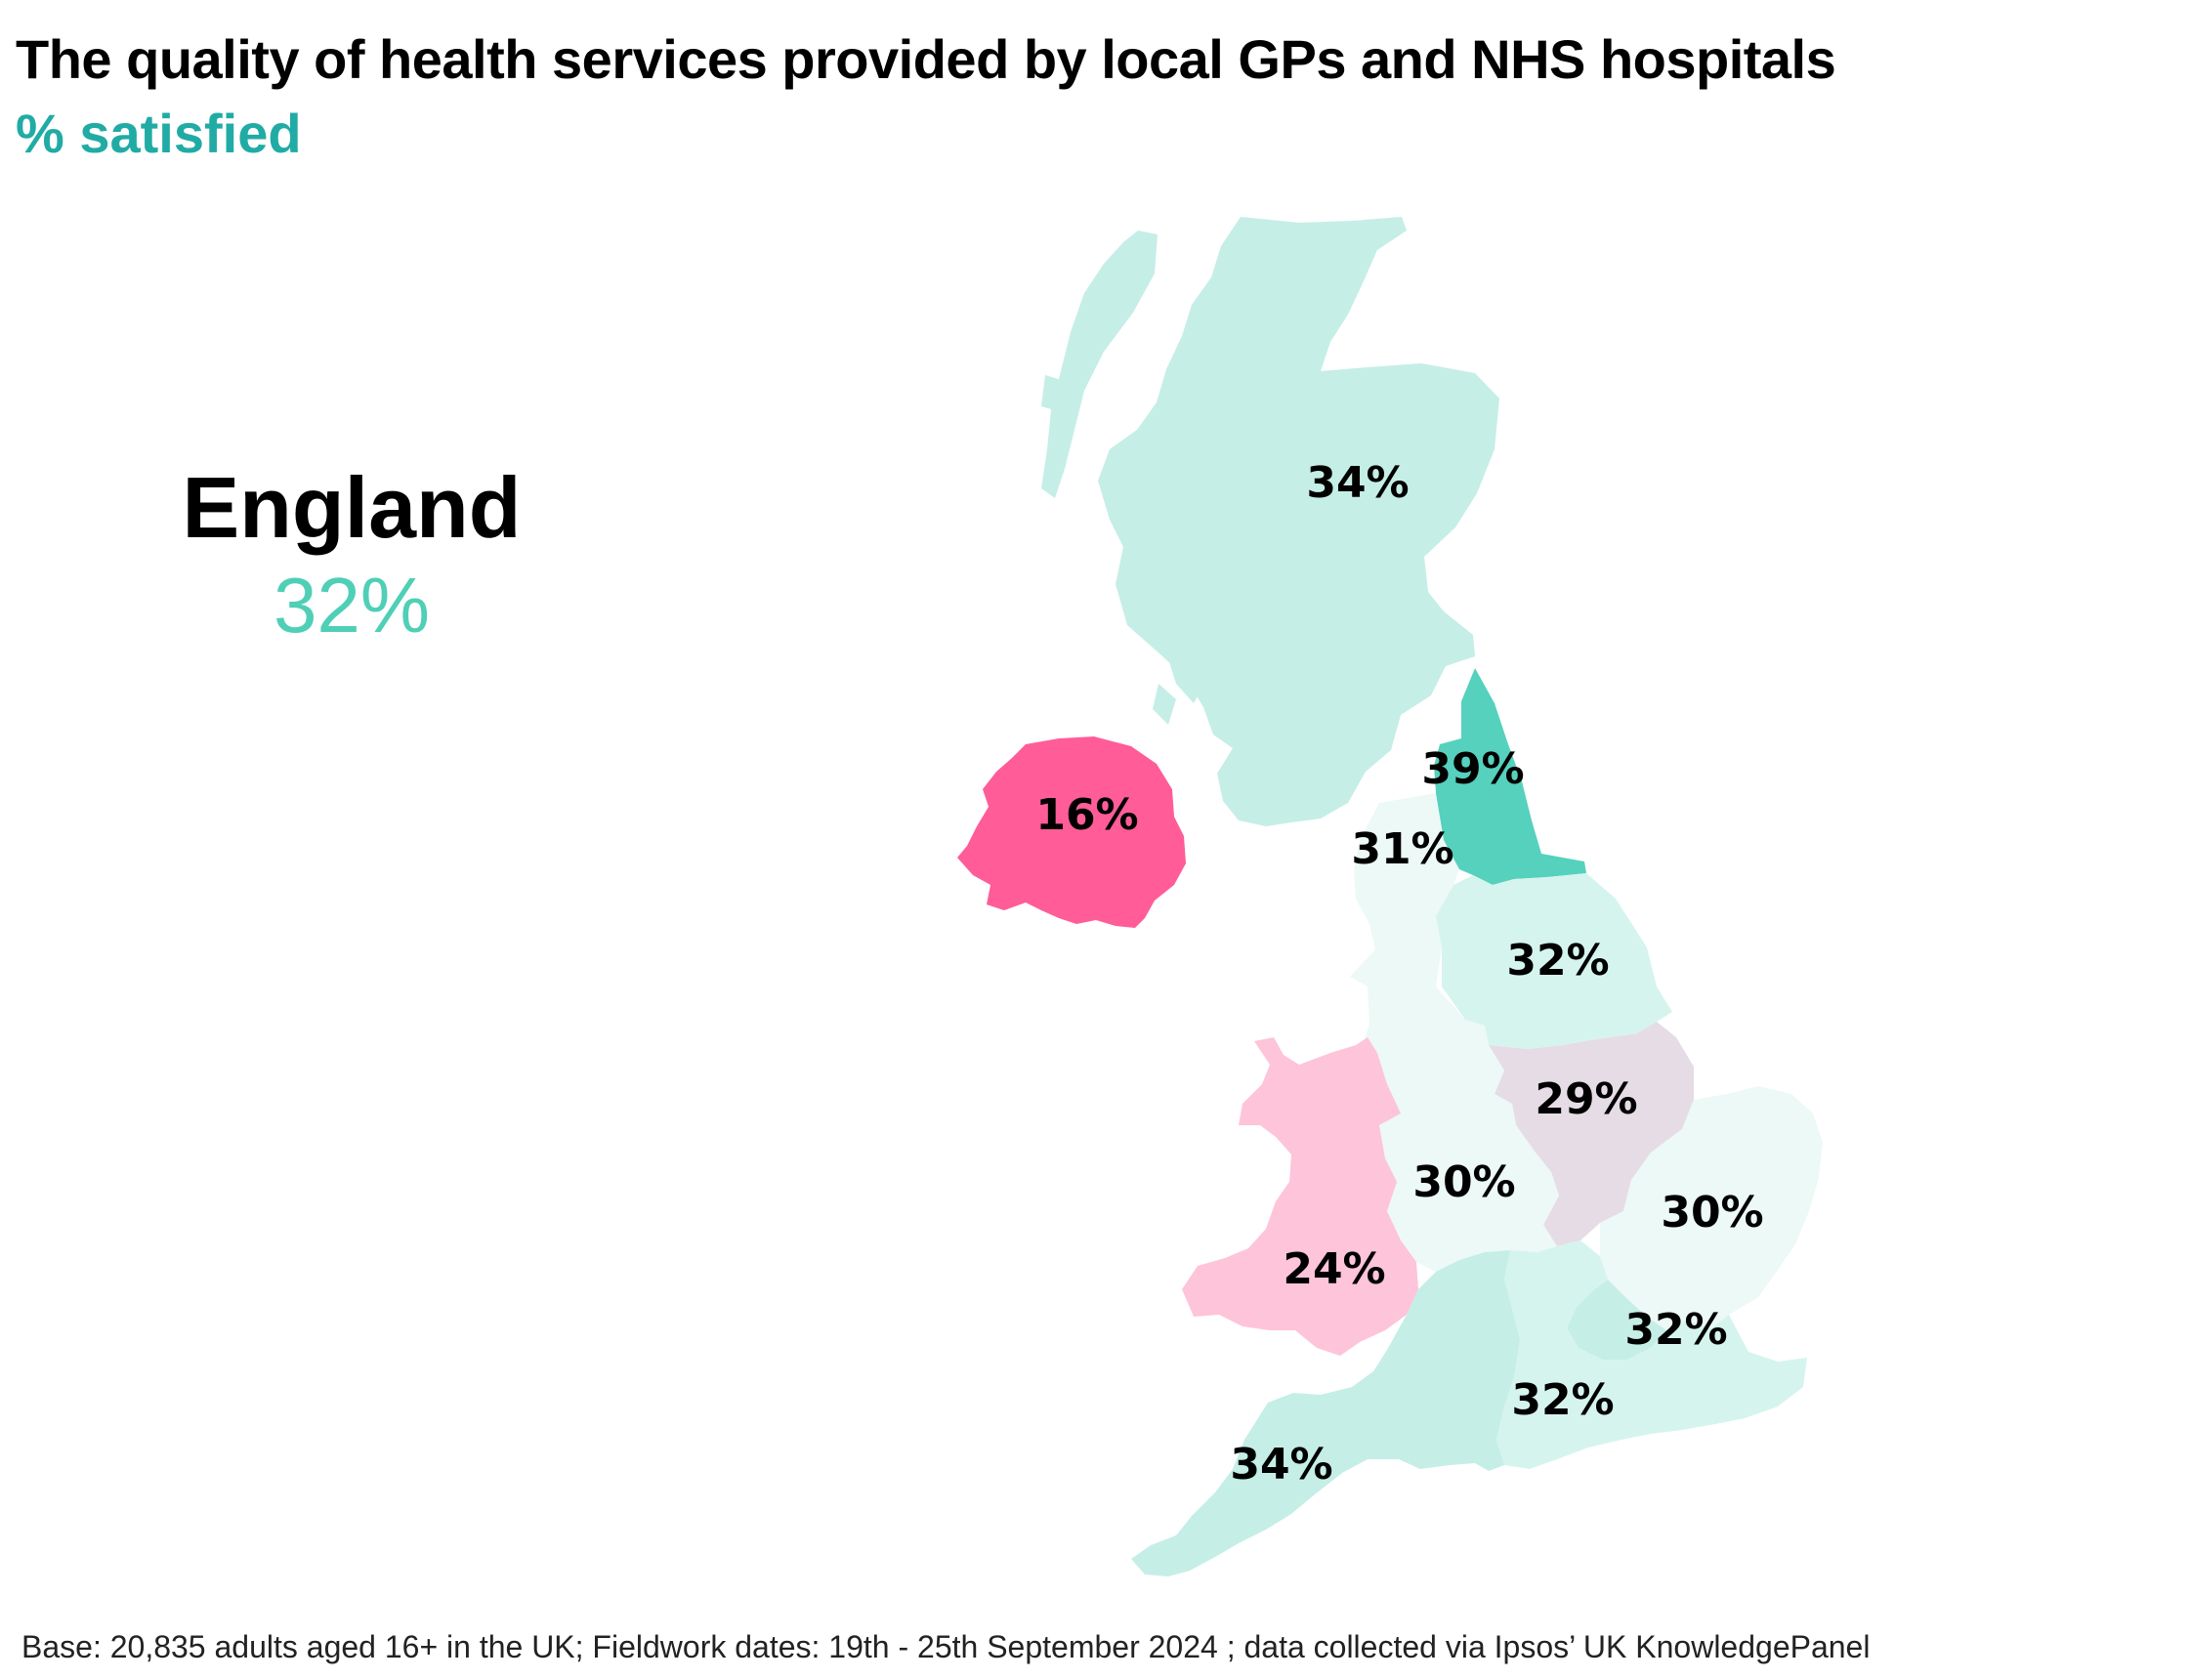  Describe the element at coordinates (1591, 1134) in the screenshot. I see `region-east-midlands` at that location.